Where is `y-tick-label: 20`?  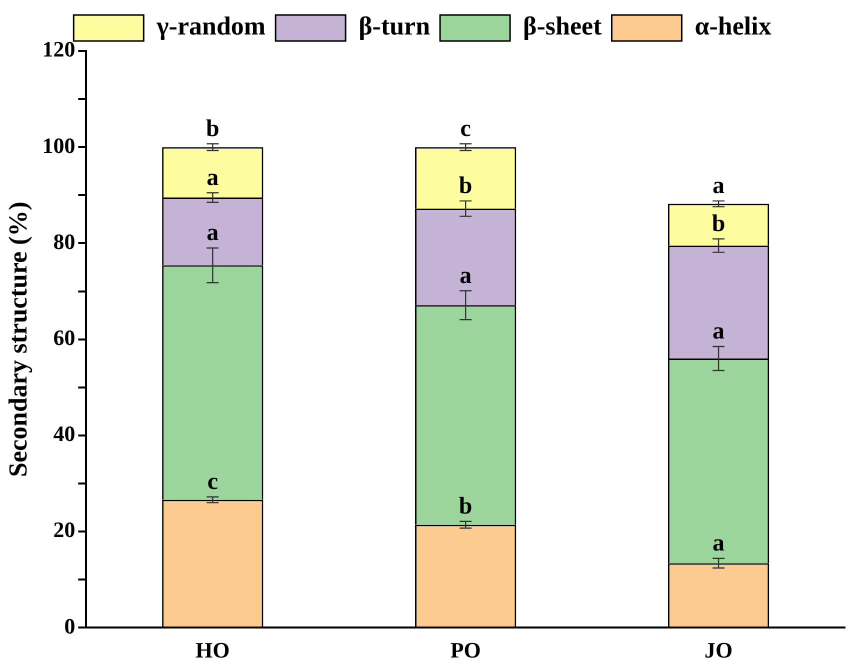
y-tick-label: 20 is located at coordinates (64, 529).